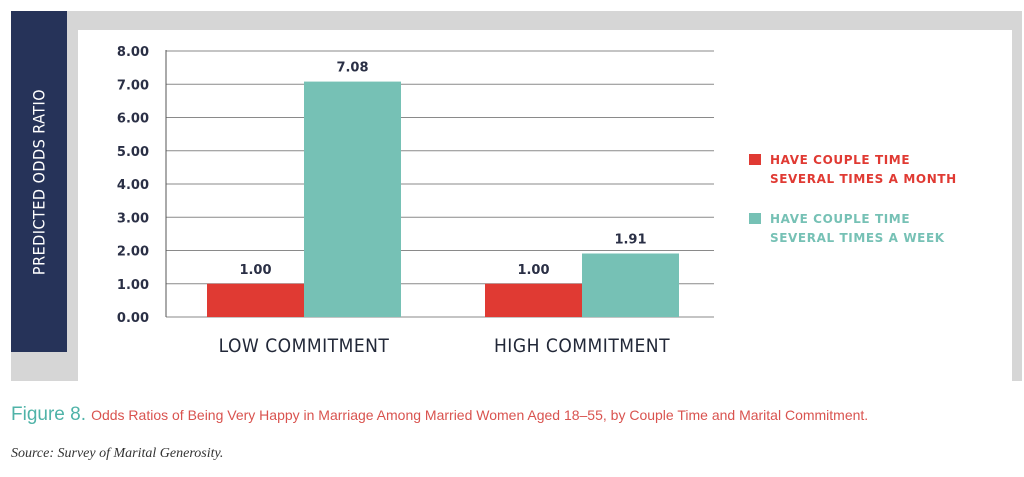 This screenshot has width=1024, height=477. I want to click on y-axis-label-bar, so click(39, 181).